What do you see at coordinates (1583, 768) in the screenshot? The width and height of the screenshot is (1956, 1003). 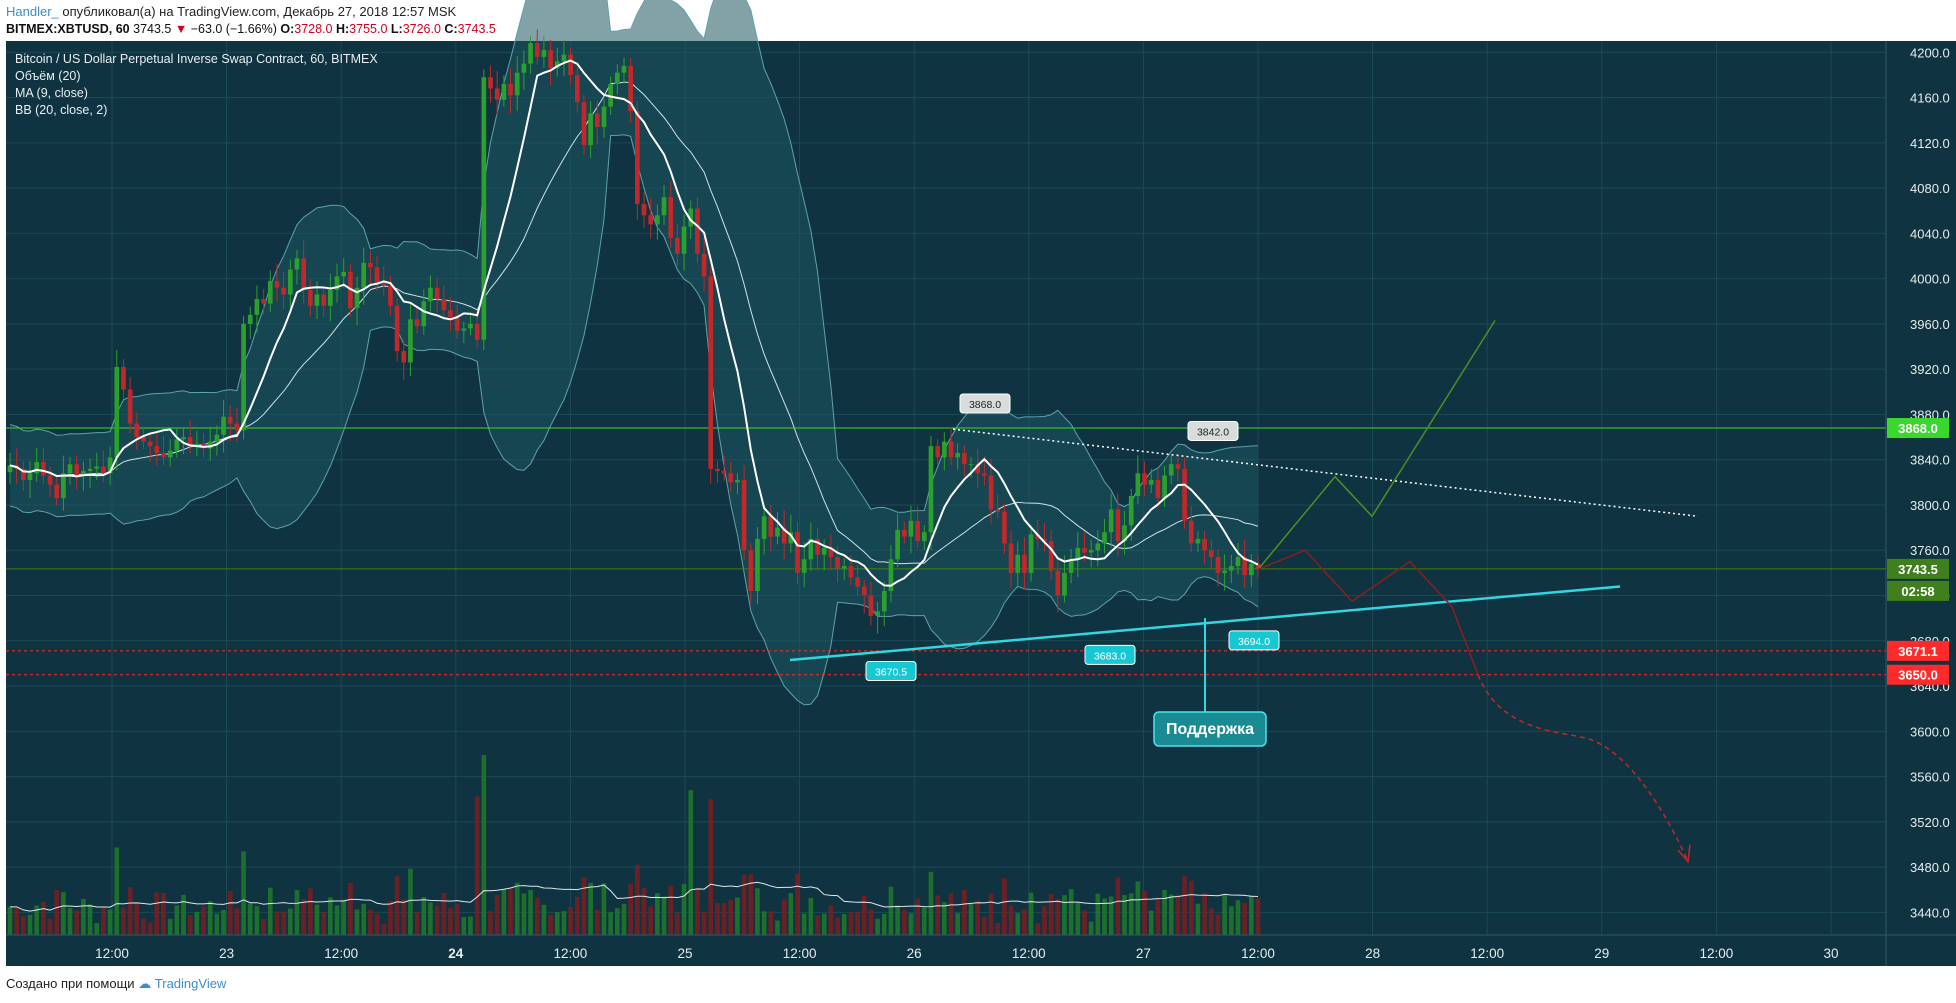 I see `forecast-down-dashed` at bounding box center [1583, 768].